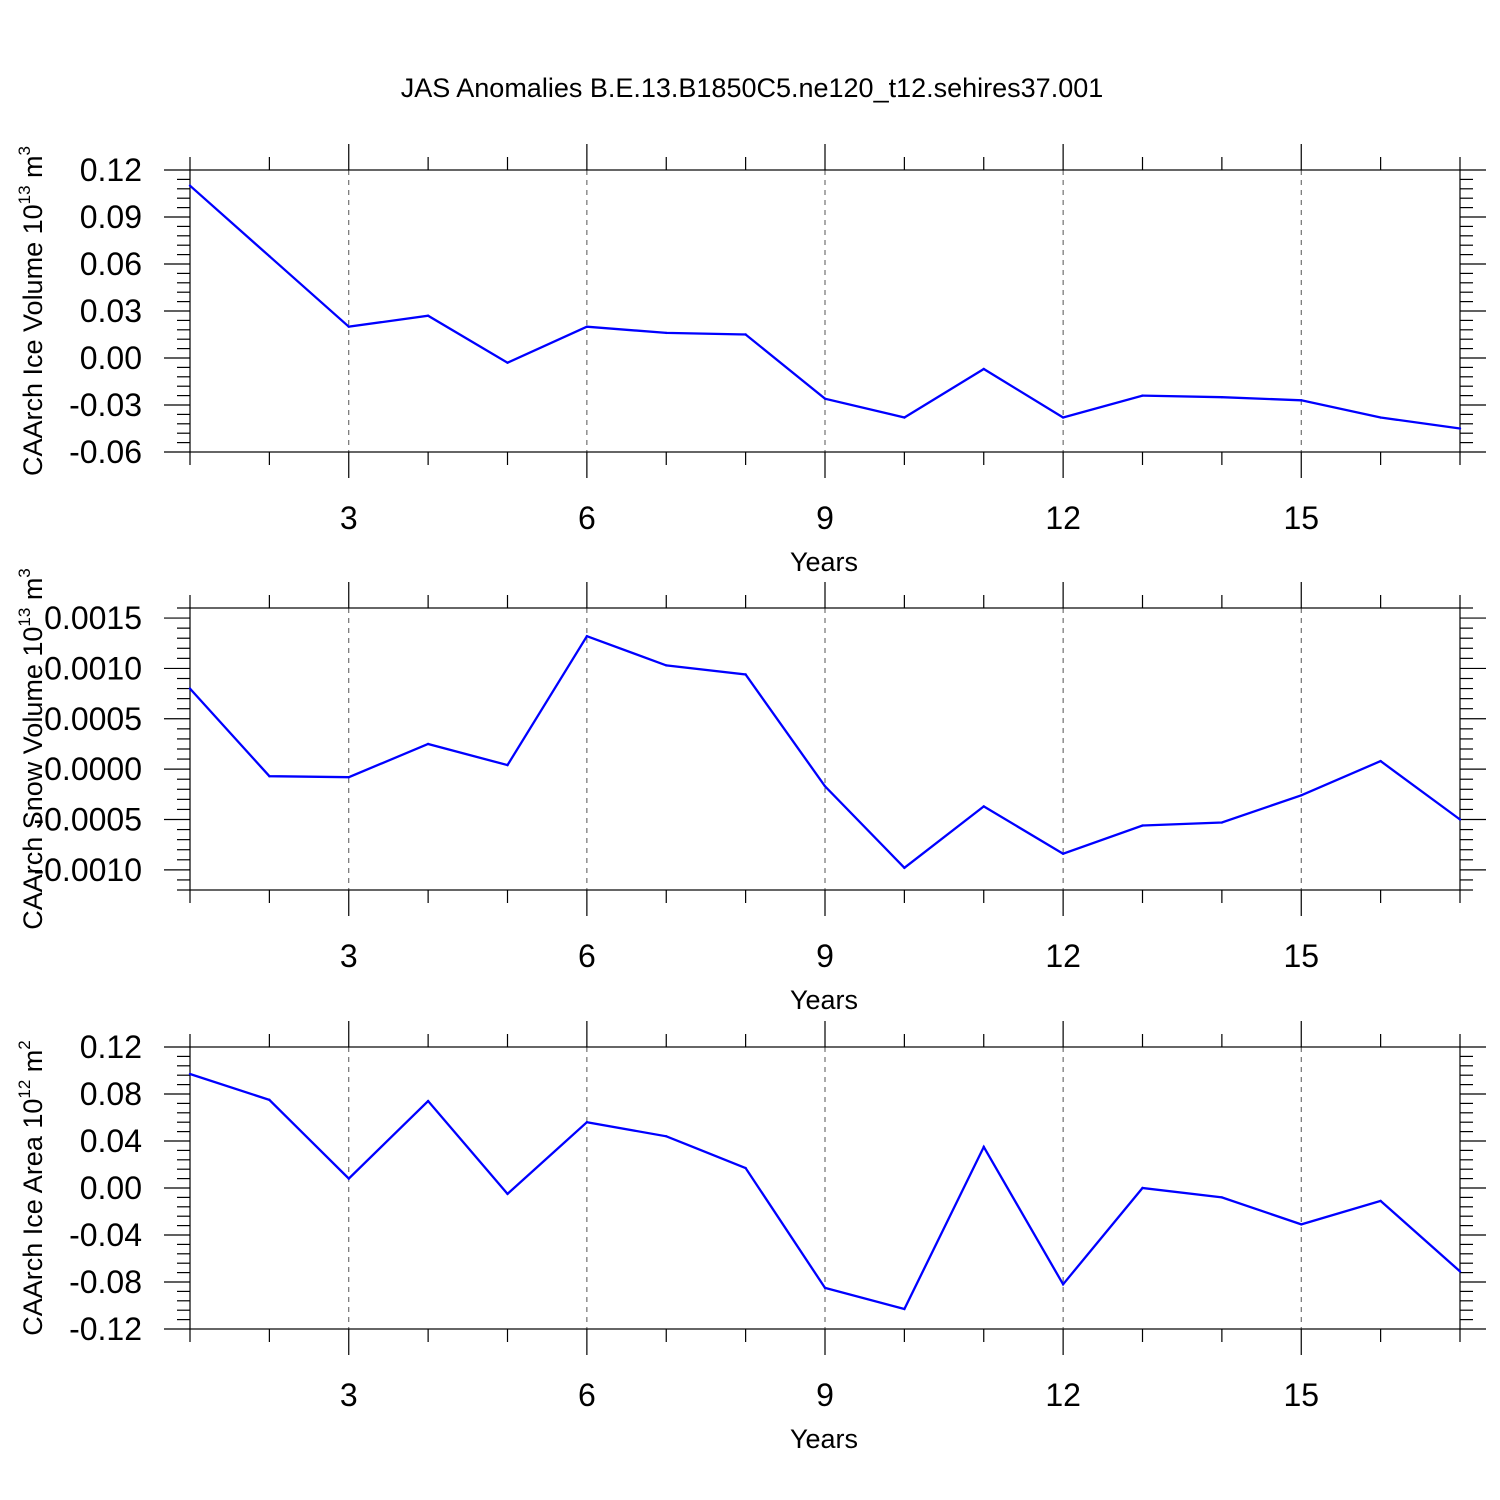  Describe the element at coordinates (105, 1235) in the screenshot. I see `y-tick-label: -0.04` at that location.